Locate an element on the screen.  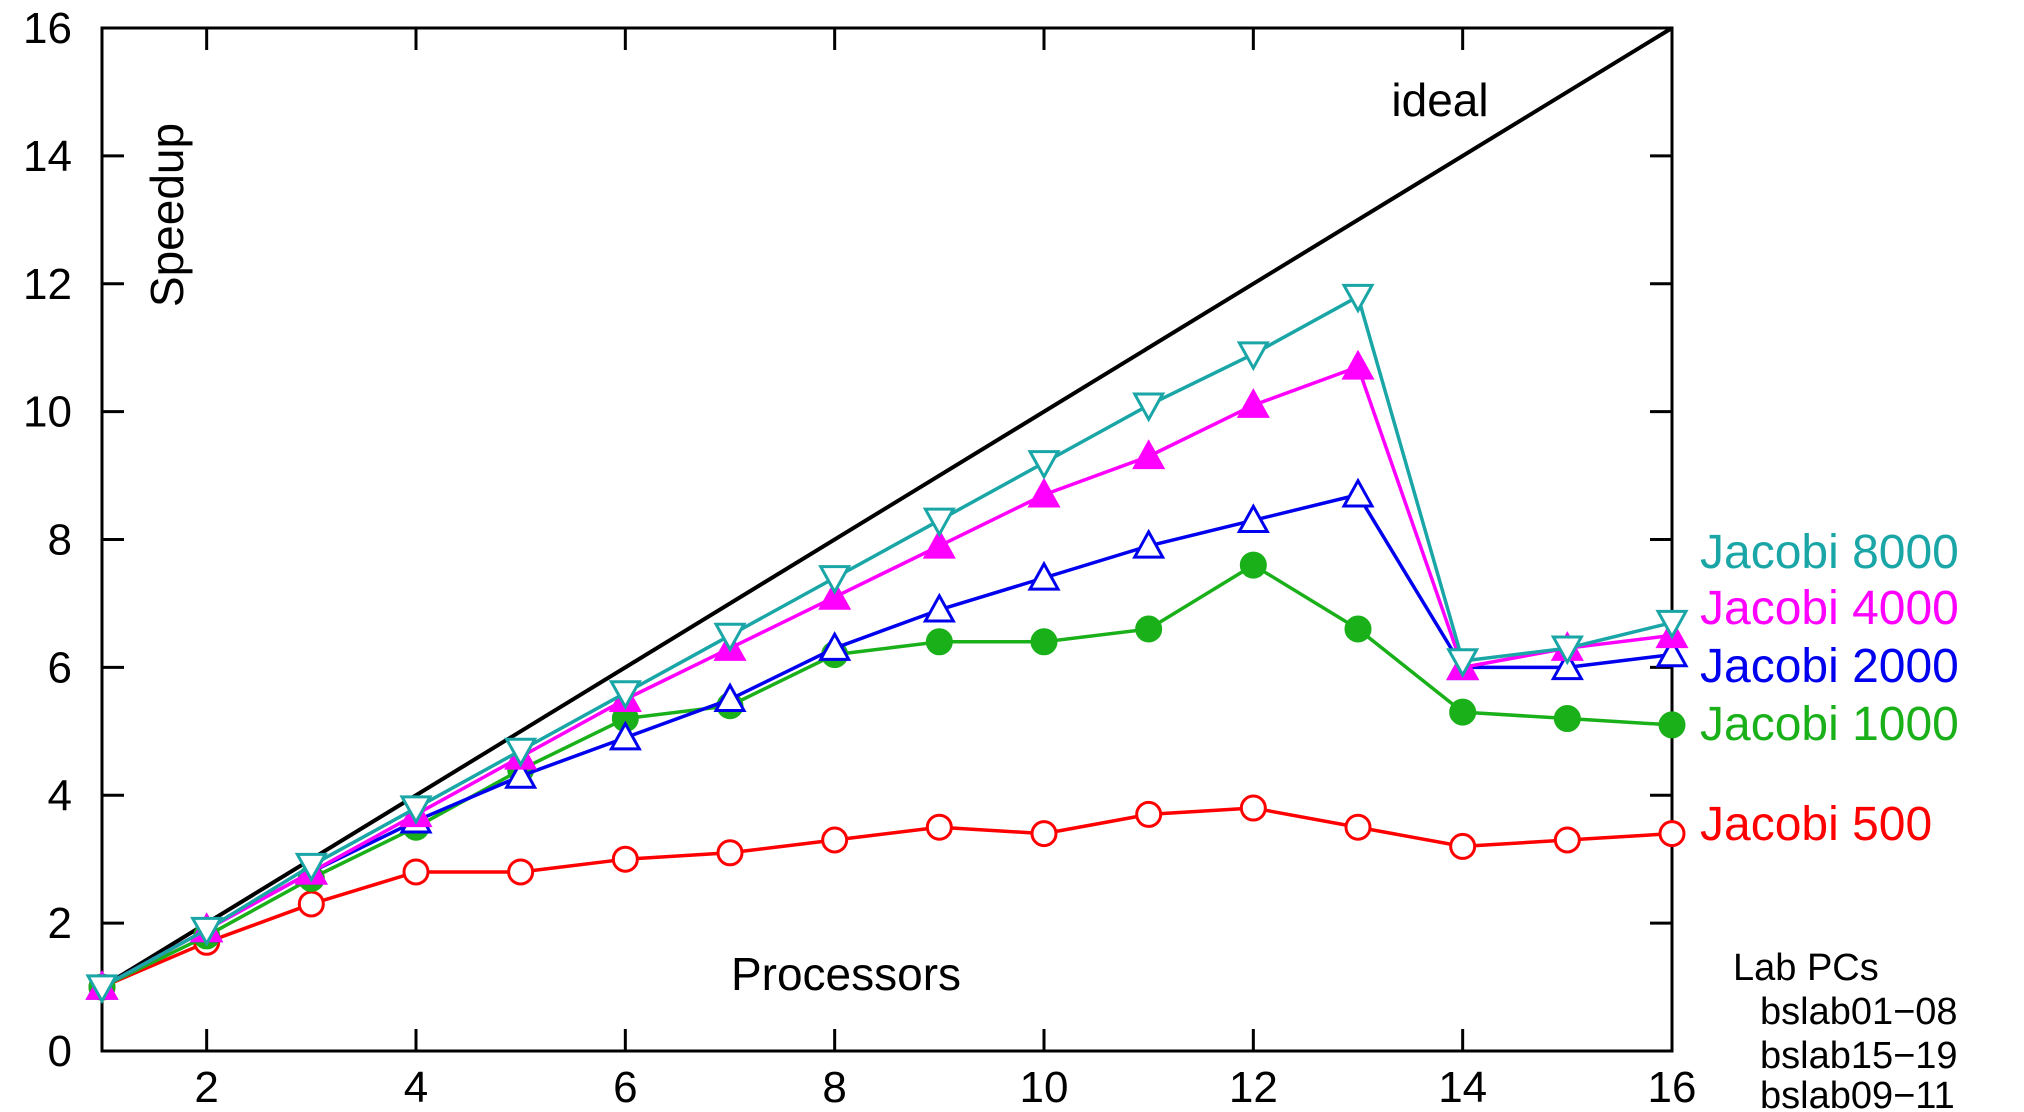
note-line: bslab09−11 is located at coordinates (1857, 1093).